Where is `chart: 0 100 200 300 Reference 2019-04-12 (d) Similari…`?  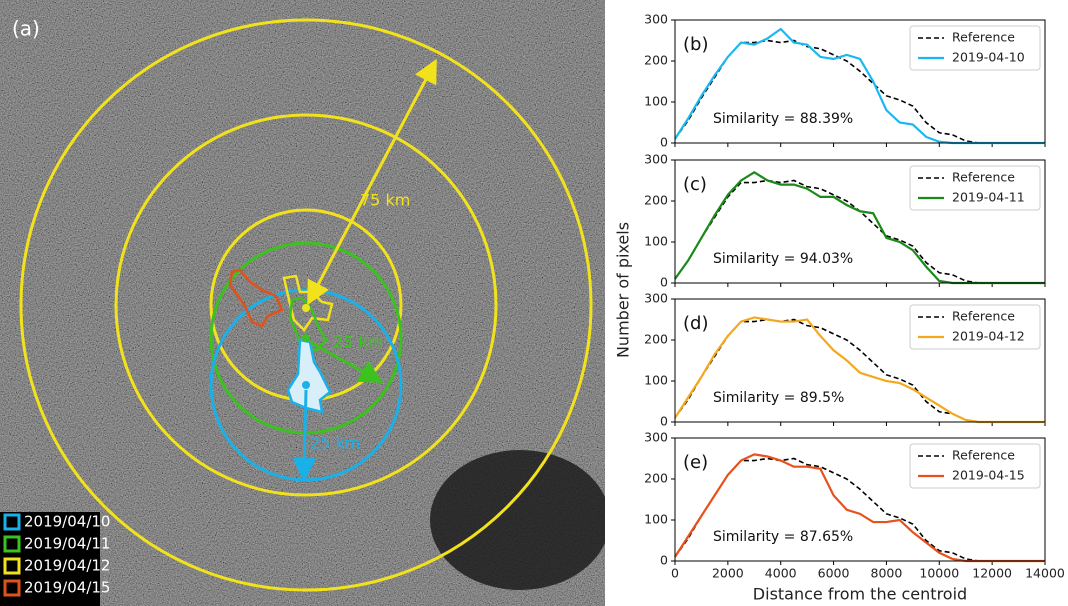
chart: 0 100 200 300 Reference 2019-04-12 (d) Similari… is located at coordinates (845, 360).